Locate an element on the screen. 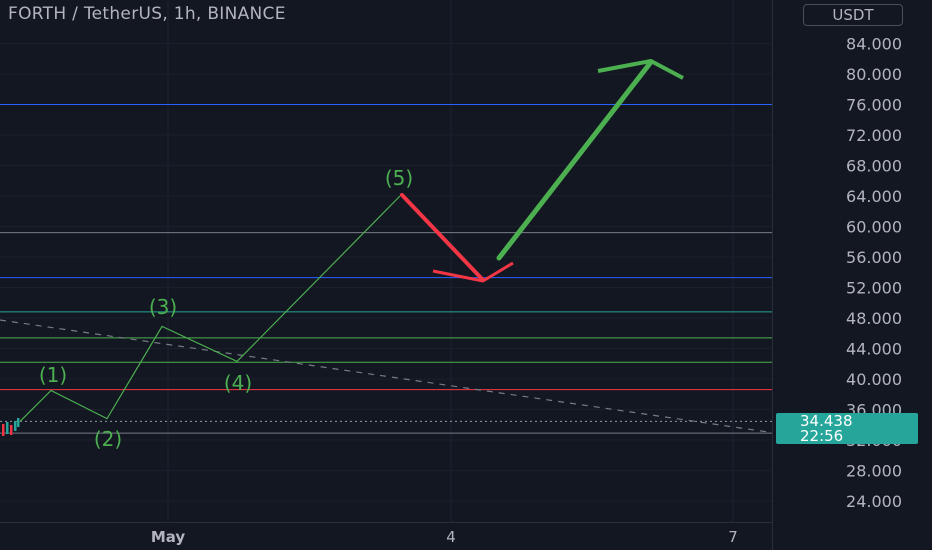  wave-label: (3) is located at coordinates (163, 307).